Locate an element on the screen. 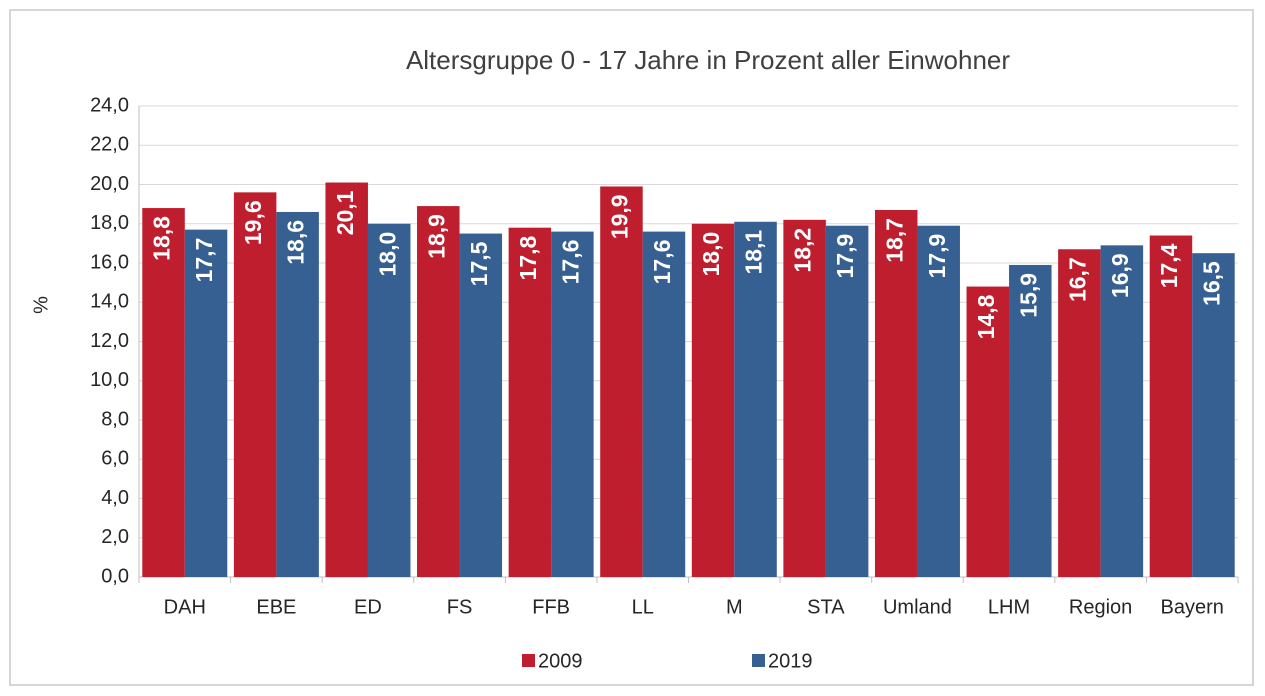 This screenshot has width=1265, height=696. data-label: 17,8 is located at coordinates (528, 257).